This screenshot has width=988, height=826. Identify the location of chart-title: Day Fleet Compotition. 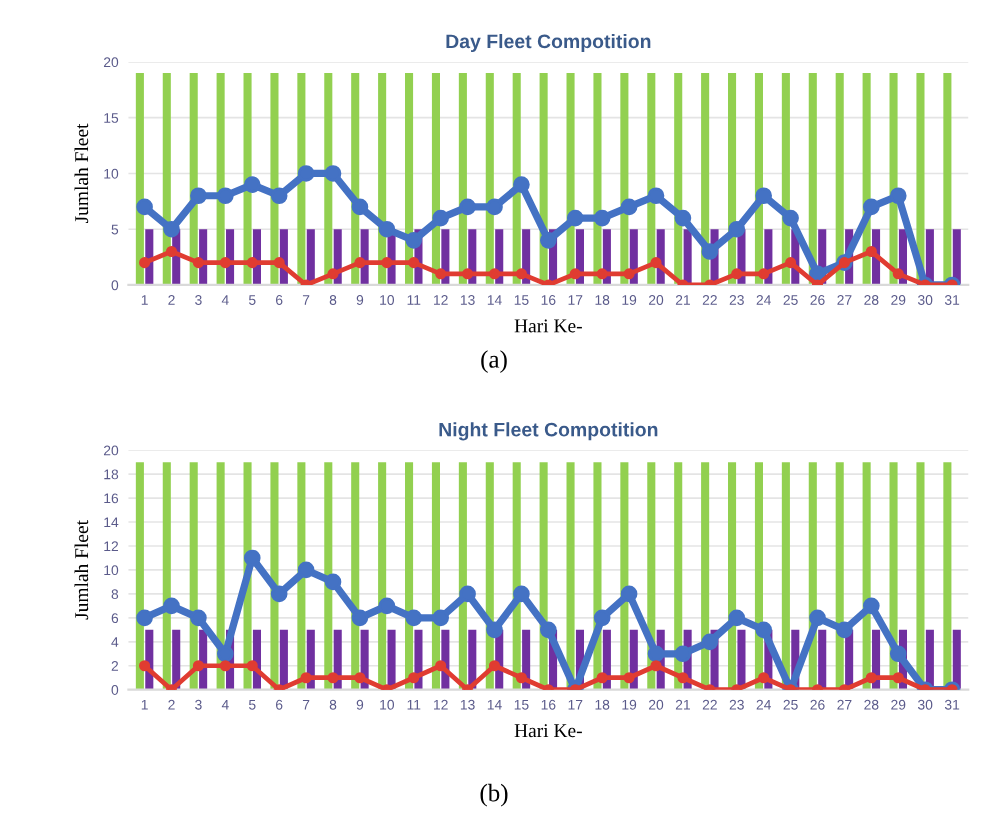
(548, 43).